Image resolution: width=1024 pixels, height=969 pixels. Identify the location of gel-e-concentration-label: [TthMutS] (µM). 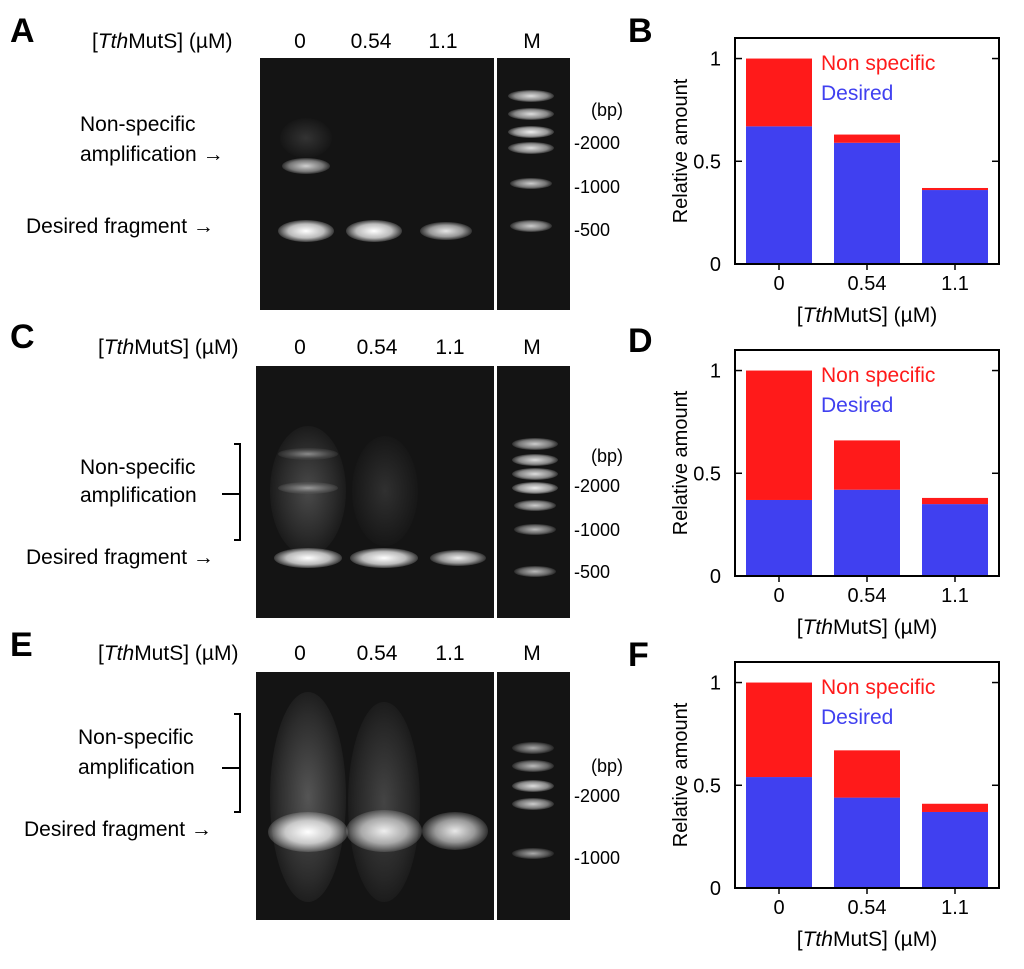
(168, 653).